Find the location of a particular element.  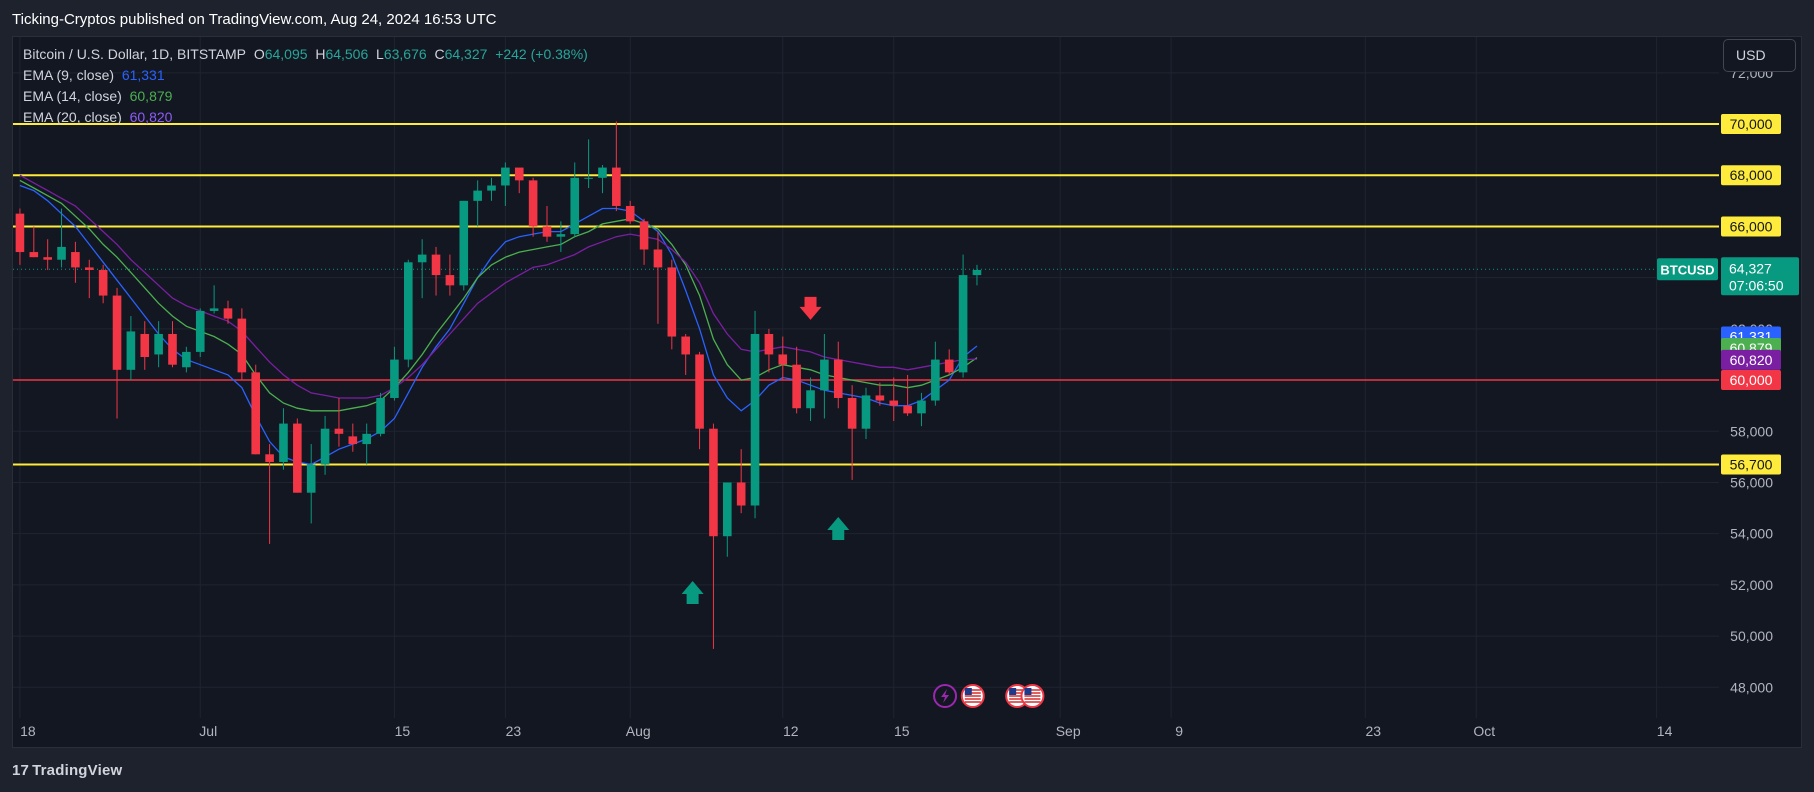

ema-20-row: EMA (20, close) 60,820 is located at coordinates (305, 117).